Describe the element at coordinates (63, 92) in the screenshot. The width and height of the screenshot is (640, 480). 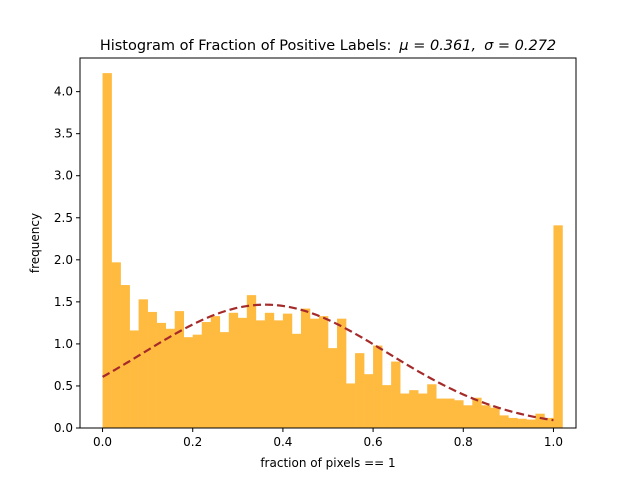
I see `y-tick-label: 4.0` at that location.